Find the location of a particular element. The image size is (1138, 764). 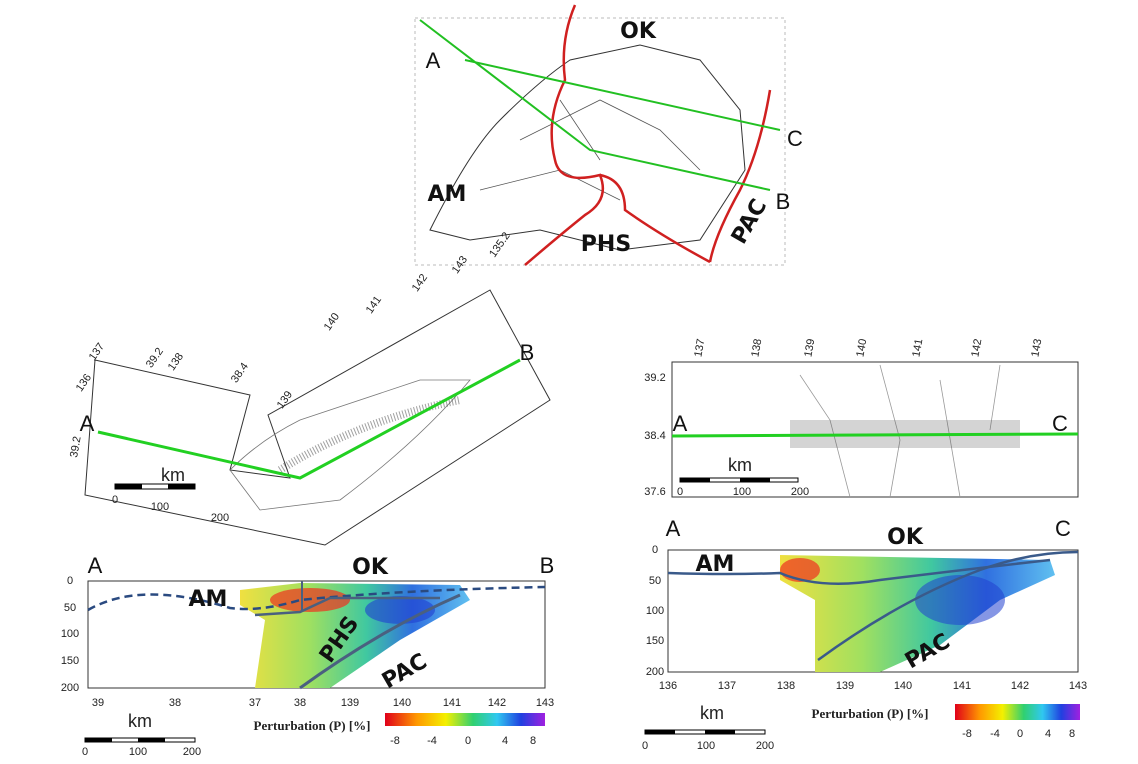

coordinate-label: 141 is located at coordinates (374, 305).